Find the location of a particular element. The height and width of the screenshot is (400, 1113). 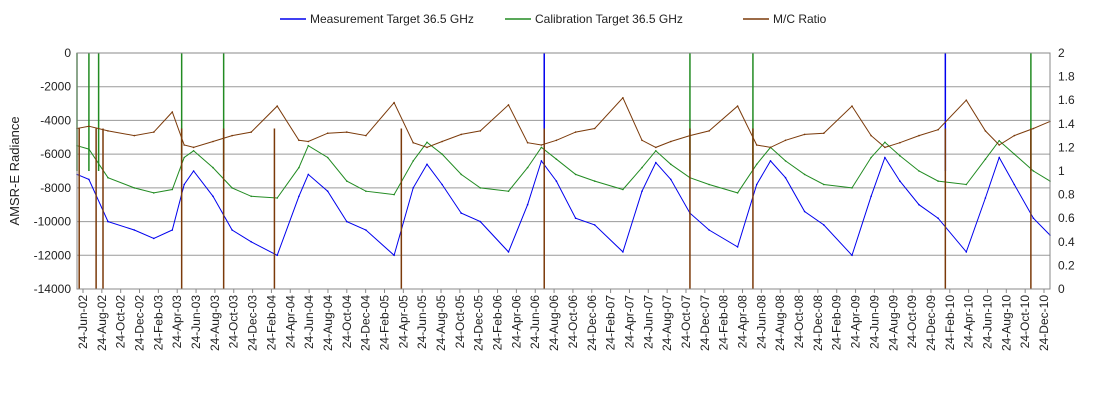

right-tick-label: 2 is located at coordinates (1061, 53).